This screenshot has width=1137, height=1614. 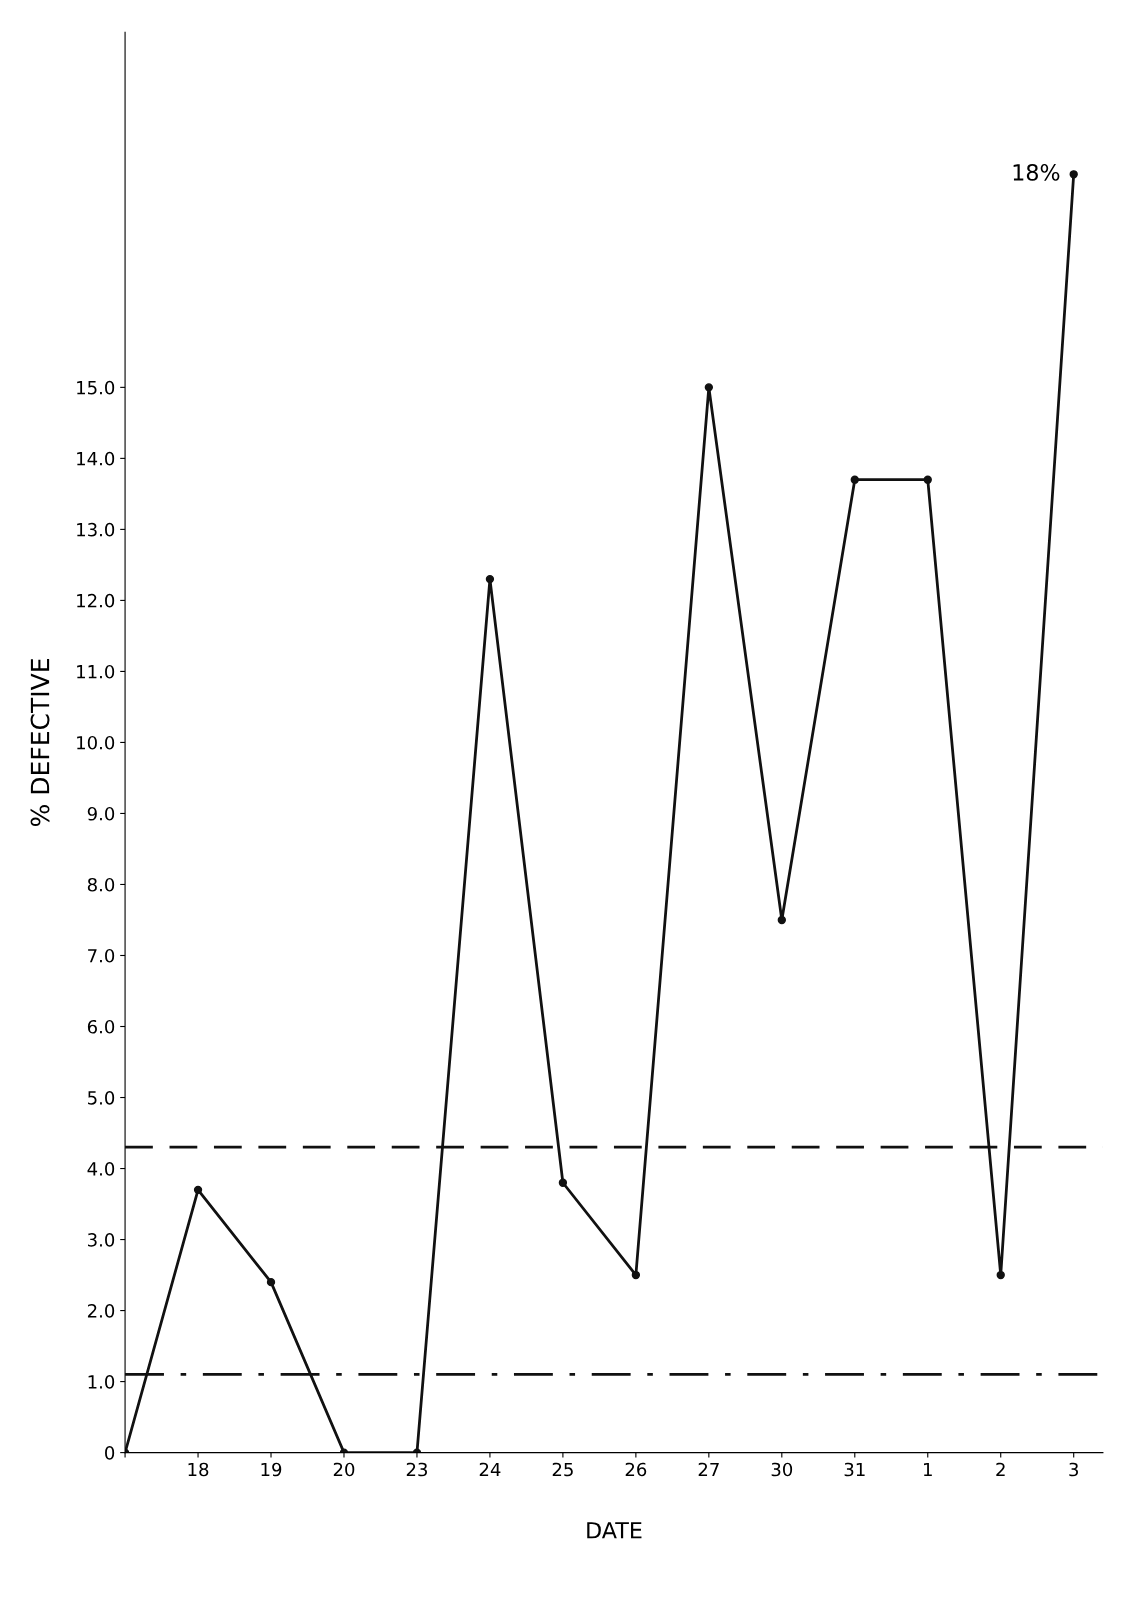 I want to click on y-tick-label: 12.0, so click(x=96, y=600).